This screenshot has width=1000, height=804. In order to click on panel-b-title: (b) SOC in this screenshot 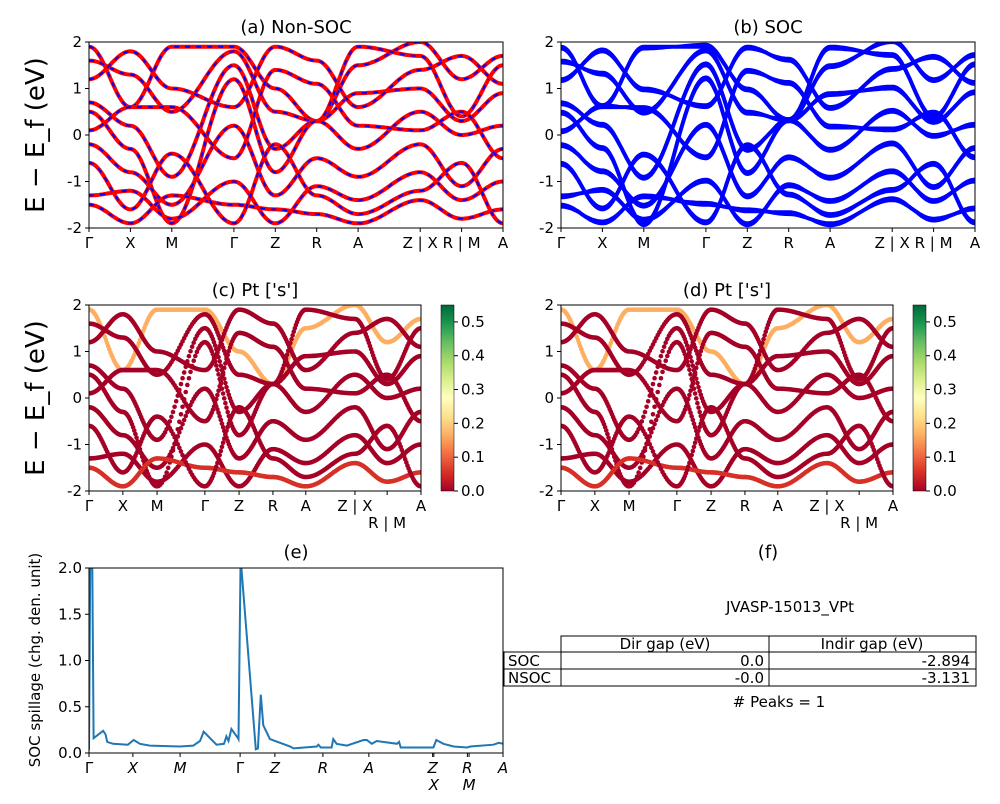, I will do `click(767, 27)`.